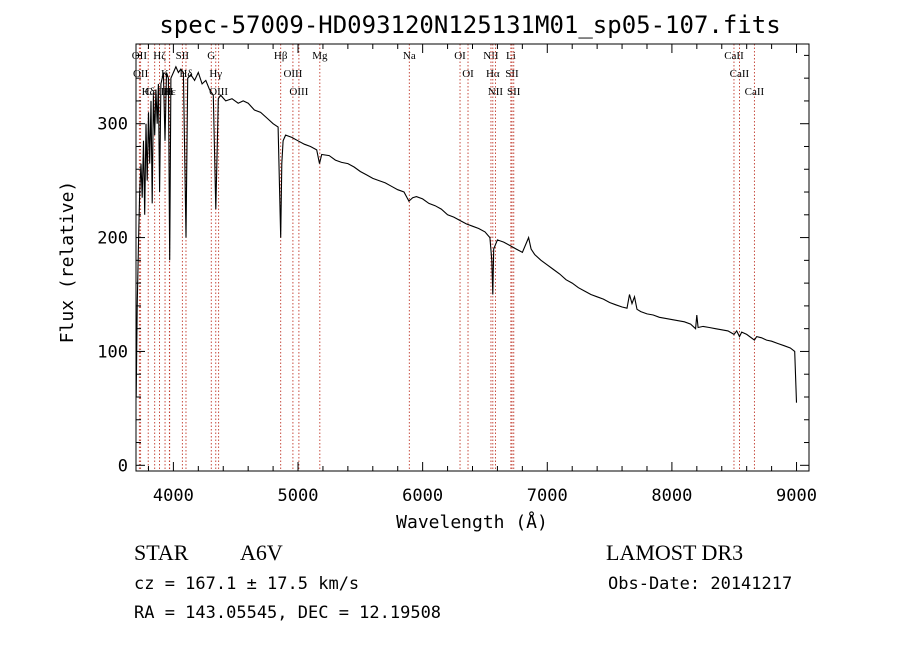 This screenshot has width=900, height=649. Describe the element at coordinates (112, 352) in the screenshot. I see `y-tick-label: 100` at that location.